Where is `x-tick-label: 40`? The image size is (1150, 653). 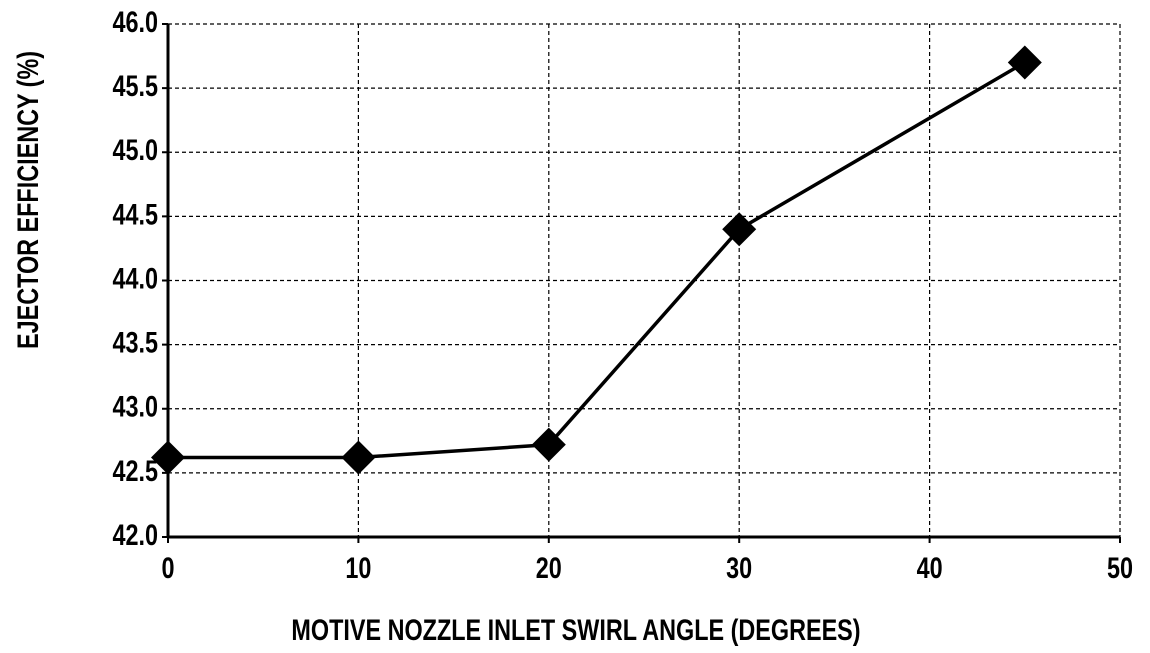
x-tick-label: 40 is located at coordinates (930, 567).